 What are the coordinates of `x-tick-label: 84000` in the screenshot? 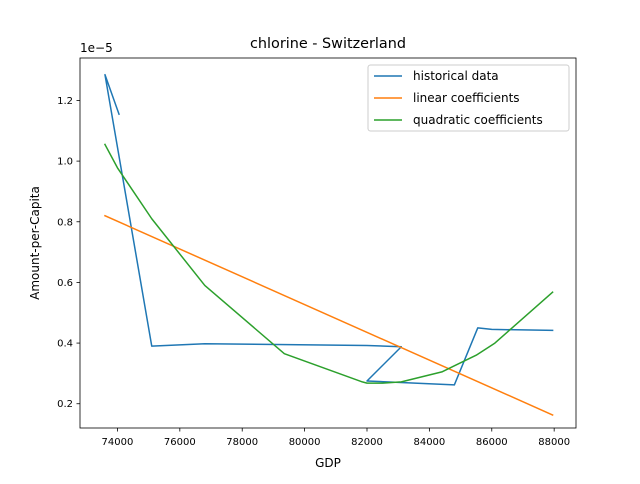 It's located at (429, 442).